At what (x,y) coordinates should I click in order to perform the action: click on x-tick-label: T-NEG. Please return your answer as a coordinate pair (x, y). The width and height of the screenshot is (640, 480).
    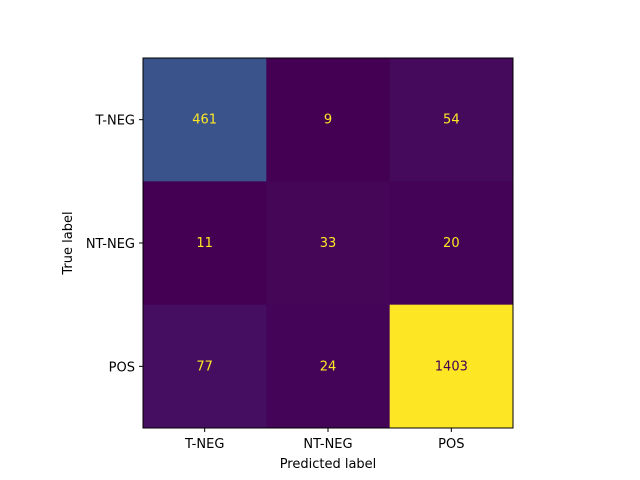
    Looking at the image, I should click on (204, 444).